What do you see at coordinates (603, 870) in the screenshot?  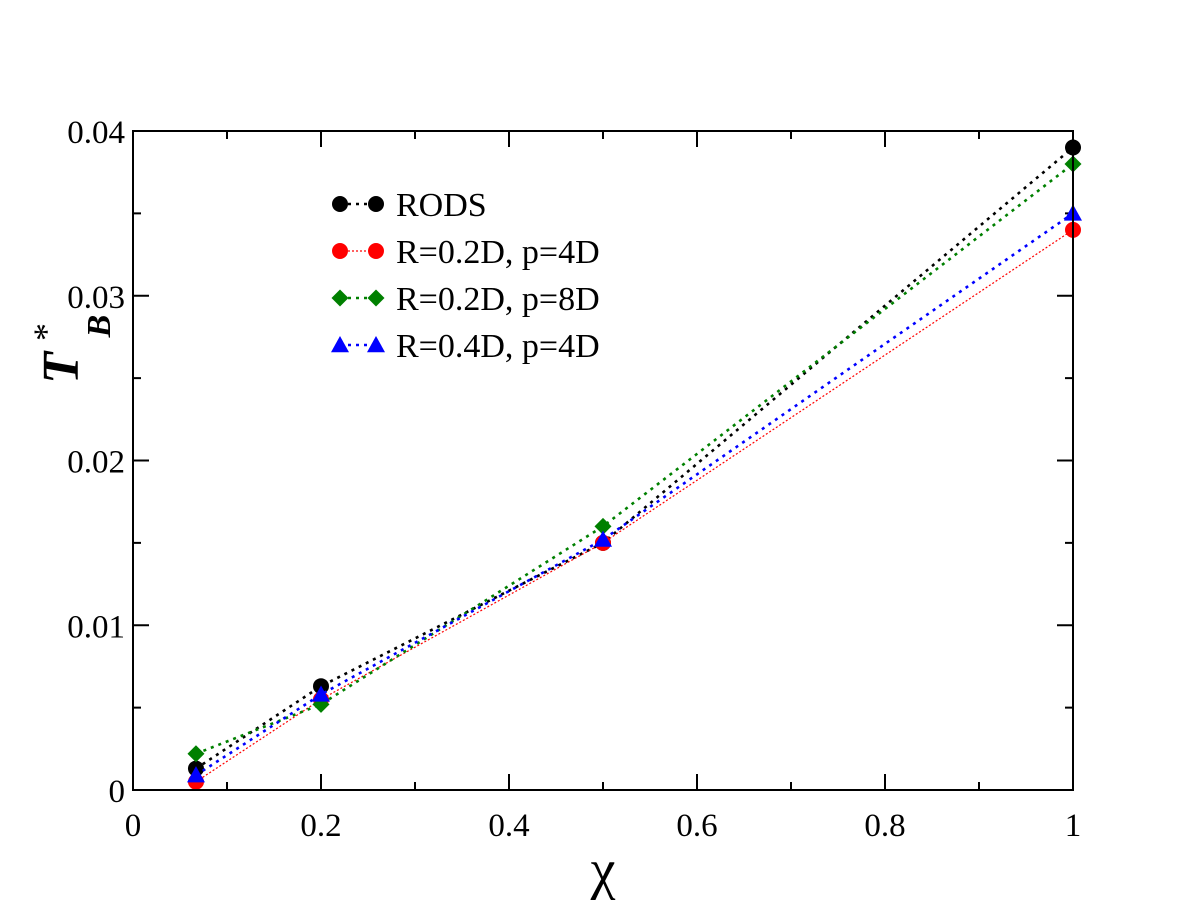 I see `x-axis-title: χ` at bounding box center [603, 870].